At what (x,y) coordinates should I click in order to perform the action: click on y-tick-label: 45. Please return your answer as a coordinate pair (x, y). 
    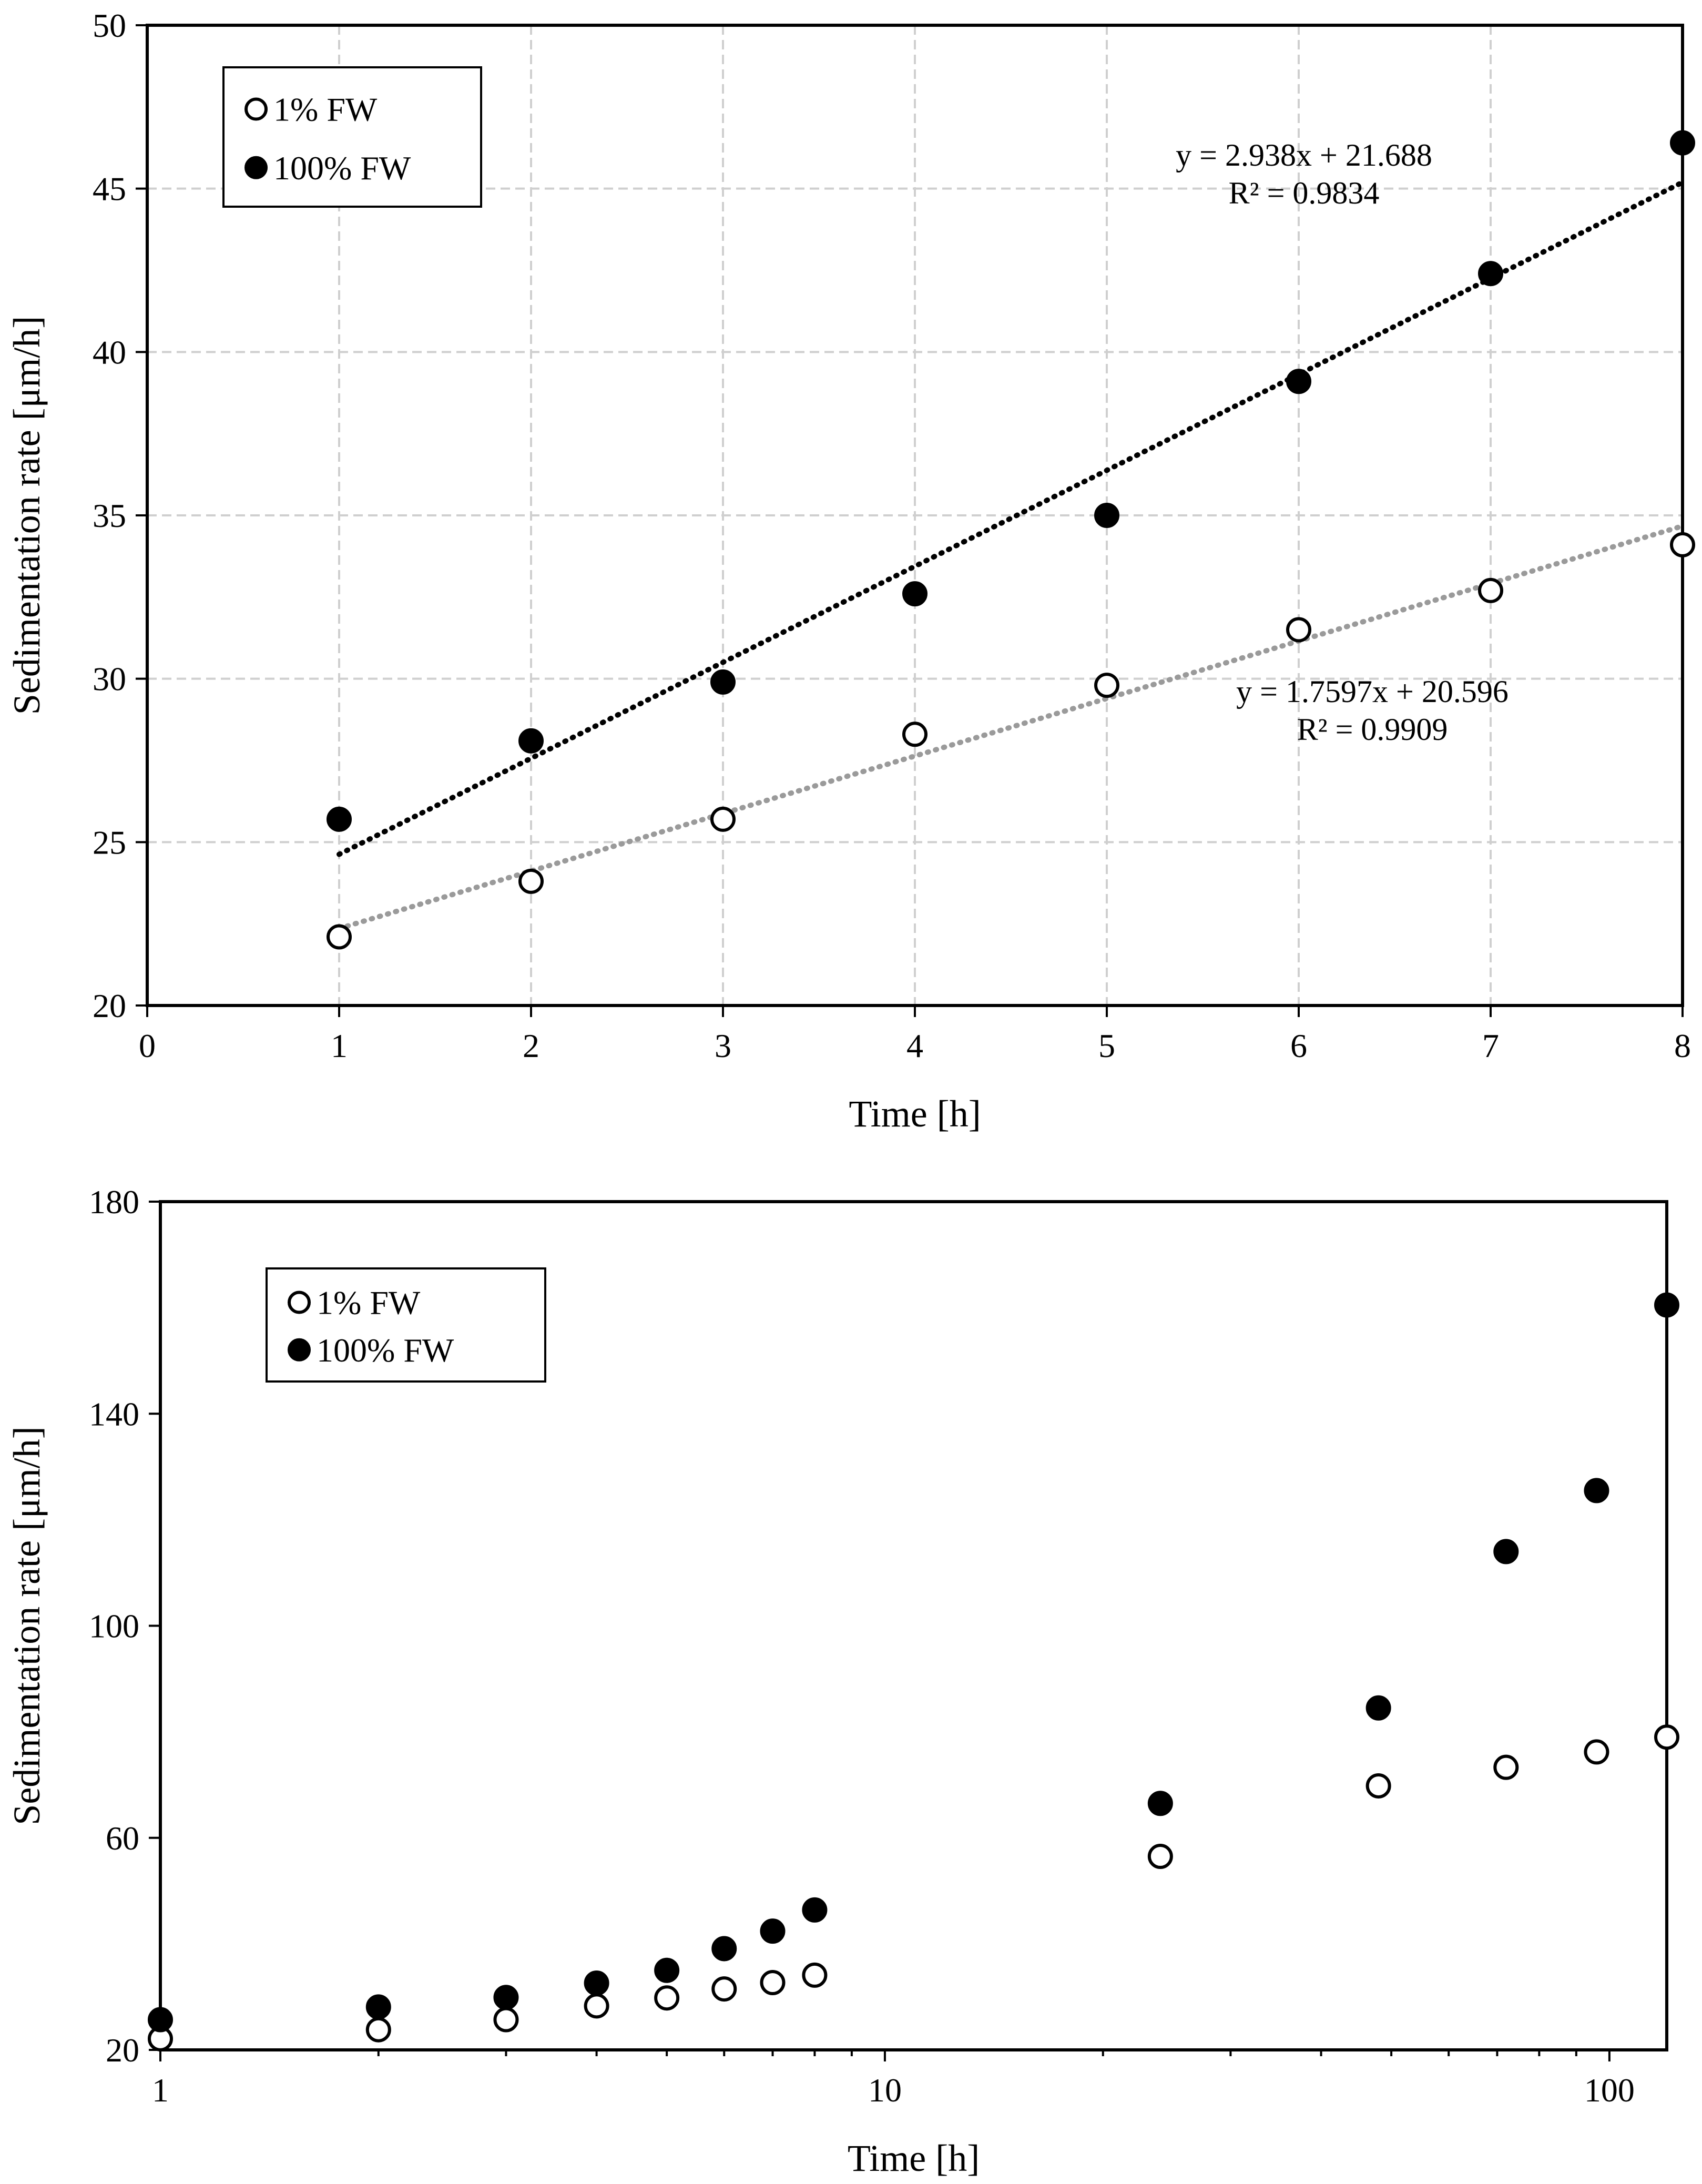
    Looking at the image, I should click on (110, 189).